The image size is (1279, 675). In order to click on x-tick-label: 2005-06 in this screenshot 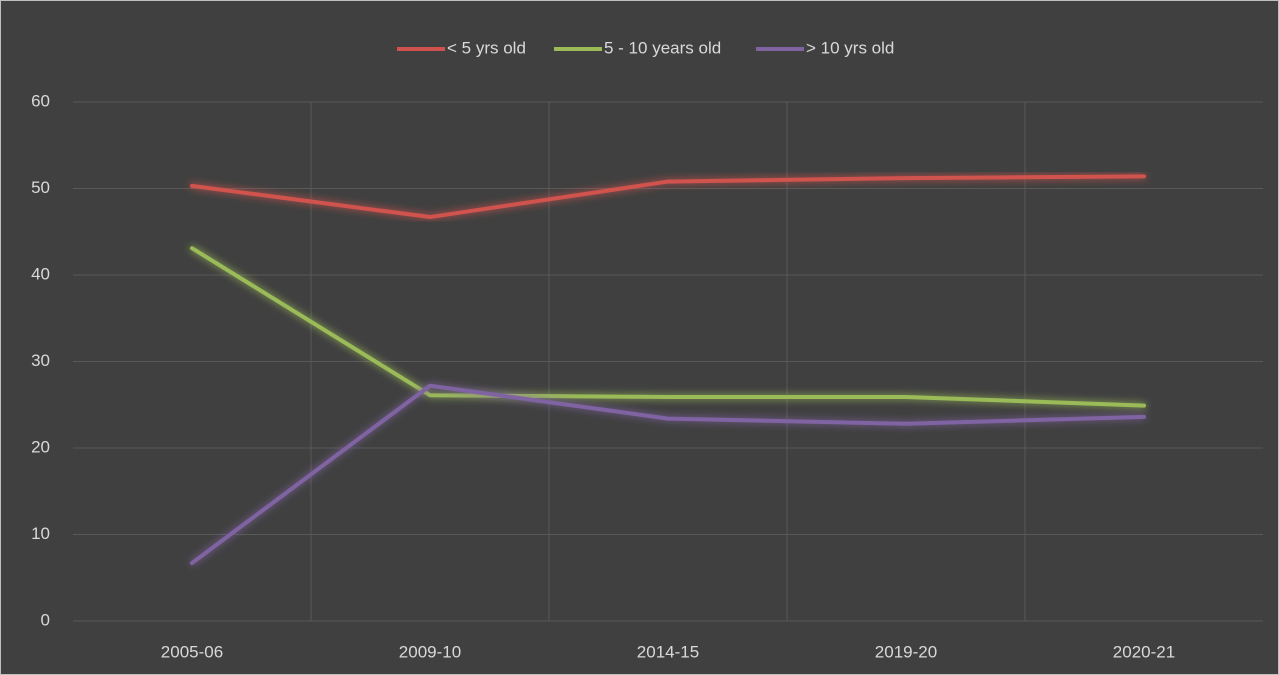, I will do `click(192, 651)`.